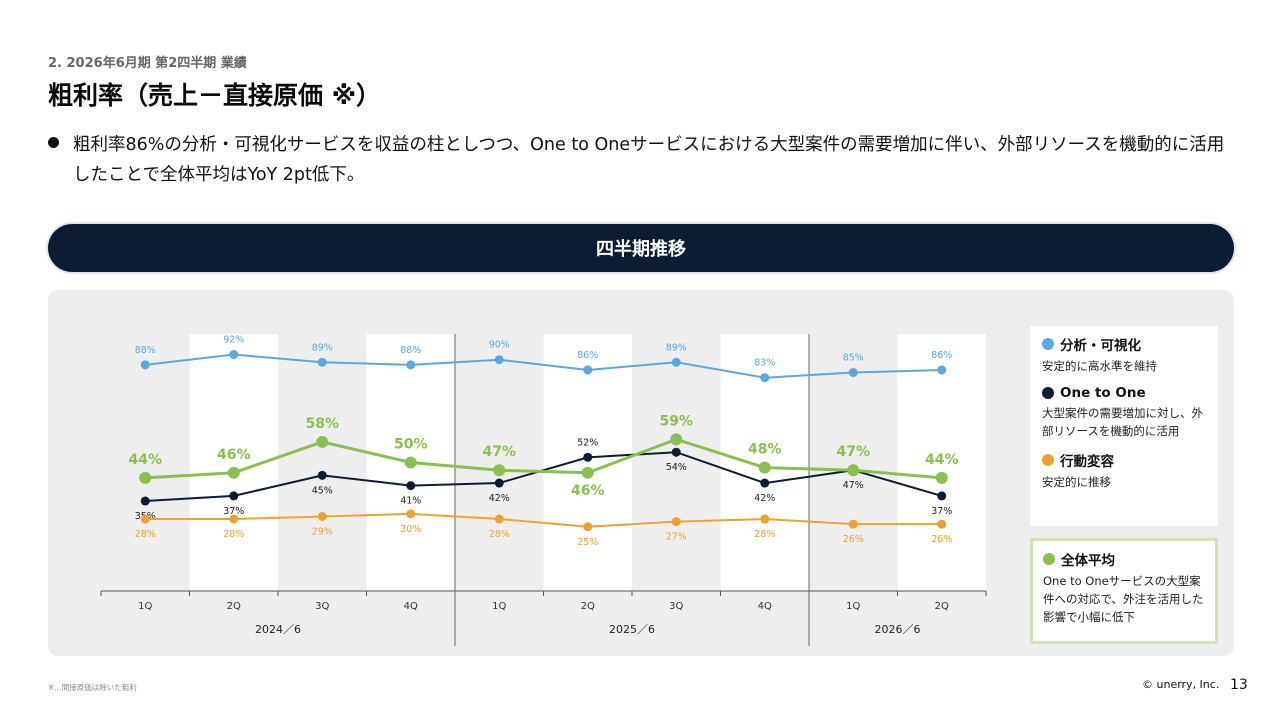 This screenshot has height=720, width=1280. Describe the element at coordinates (764, 363) in the screenshot. I see `data-label: 83%` at that location.